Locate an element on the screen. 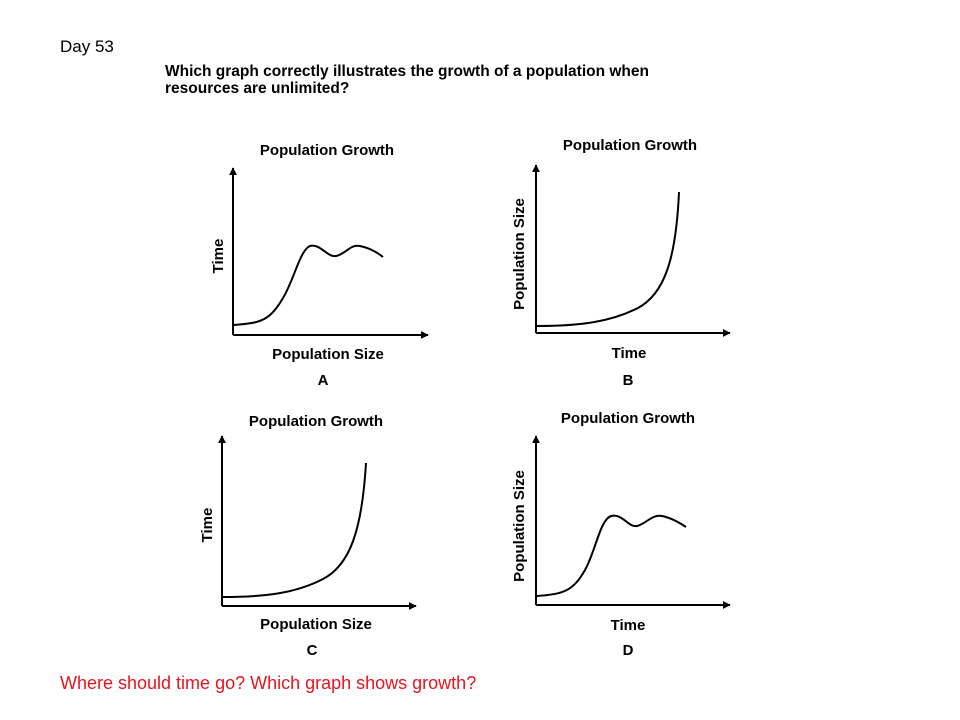 This screenshot has width=960, height=720. graph-b: Population Growth Population Size Time B is located at coordinates (621, 263).